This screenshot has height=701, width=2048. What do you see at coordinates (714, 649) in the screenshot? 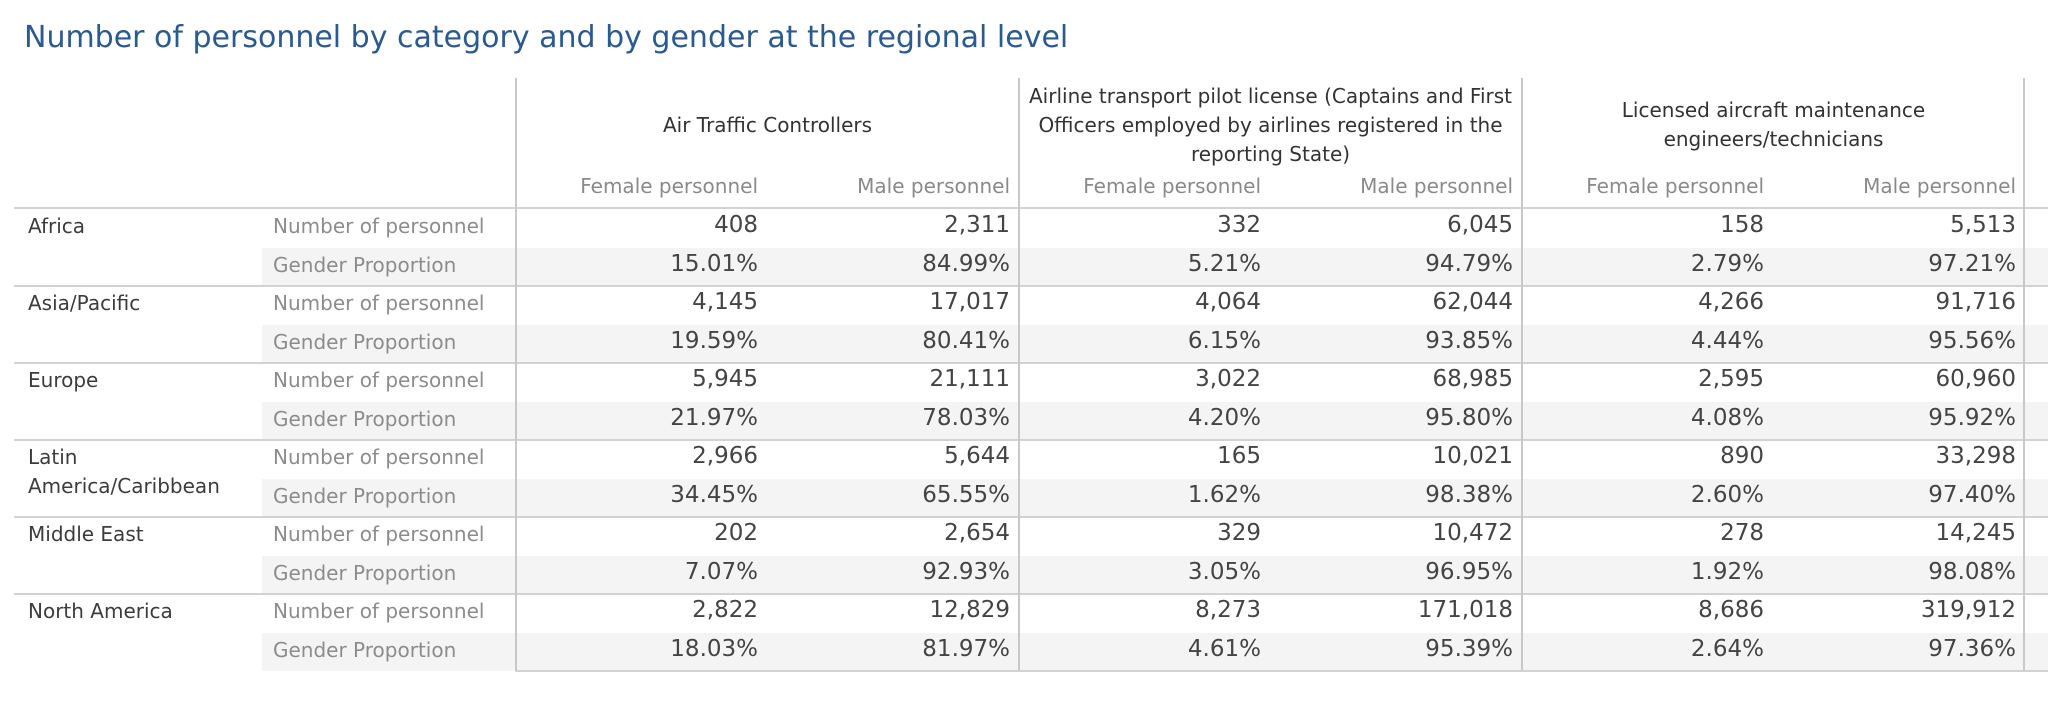
I see `table-cell: 18.03%` at bounding box center [714, 649].